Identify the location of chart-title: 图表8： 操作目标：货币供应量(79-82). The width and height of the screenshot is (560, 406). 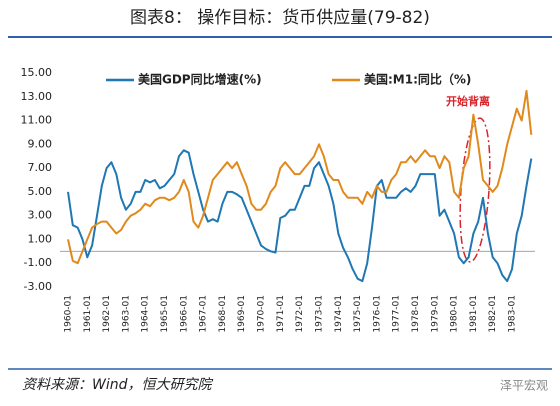
(280, 18).